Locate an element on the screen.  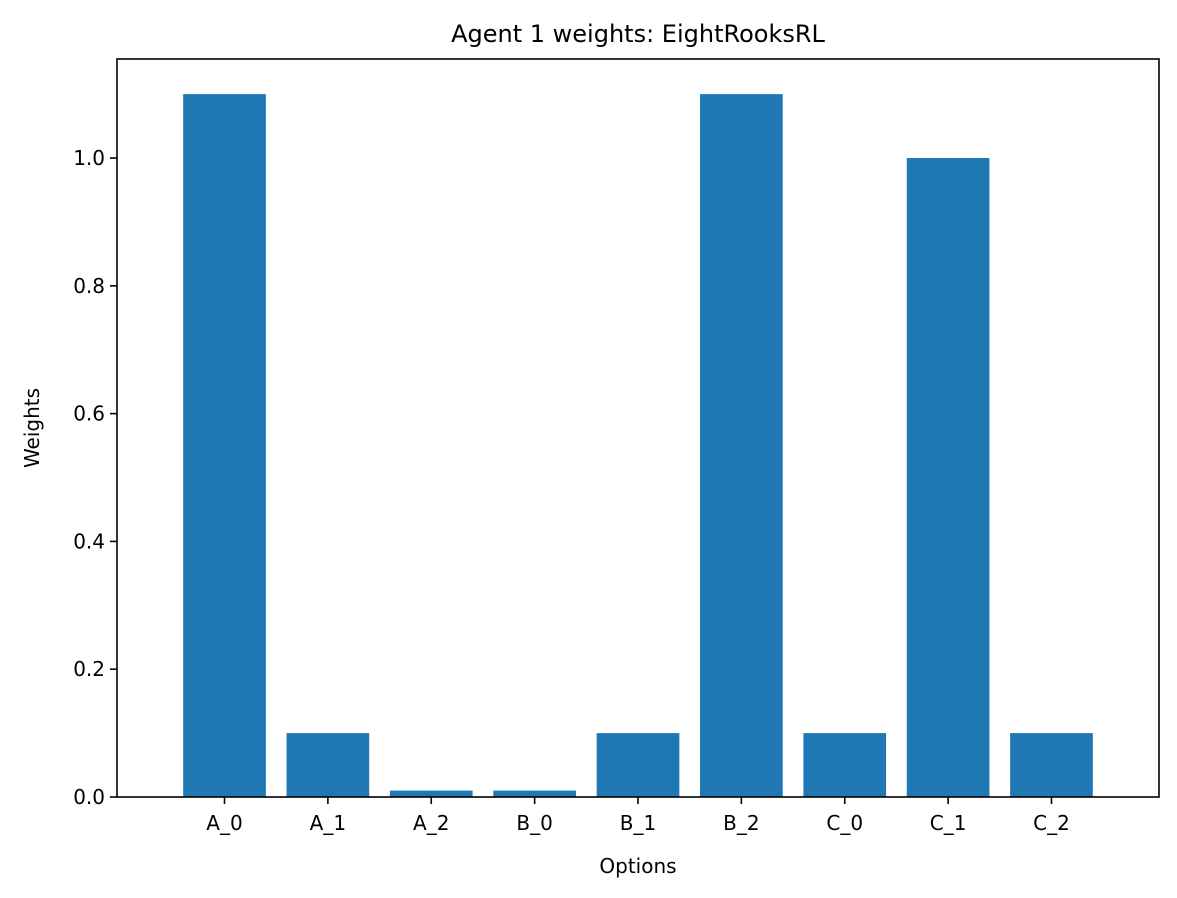
x-tick-label: C_0 is located at coordinates (844, 823).